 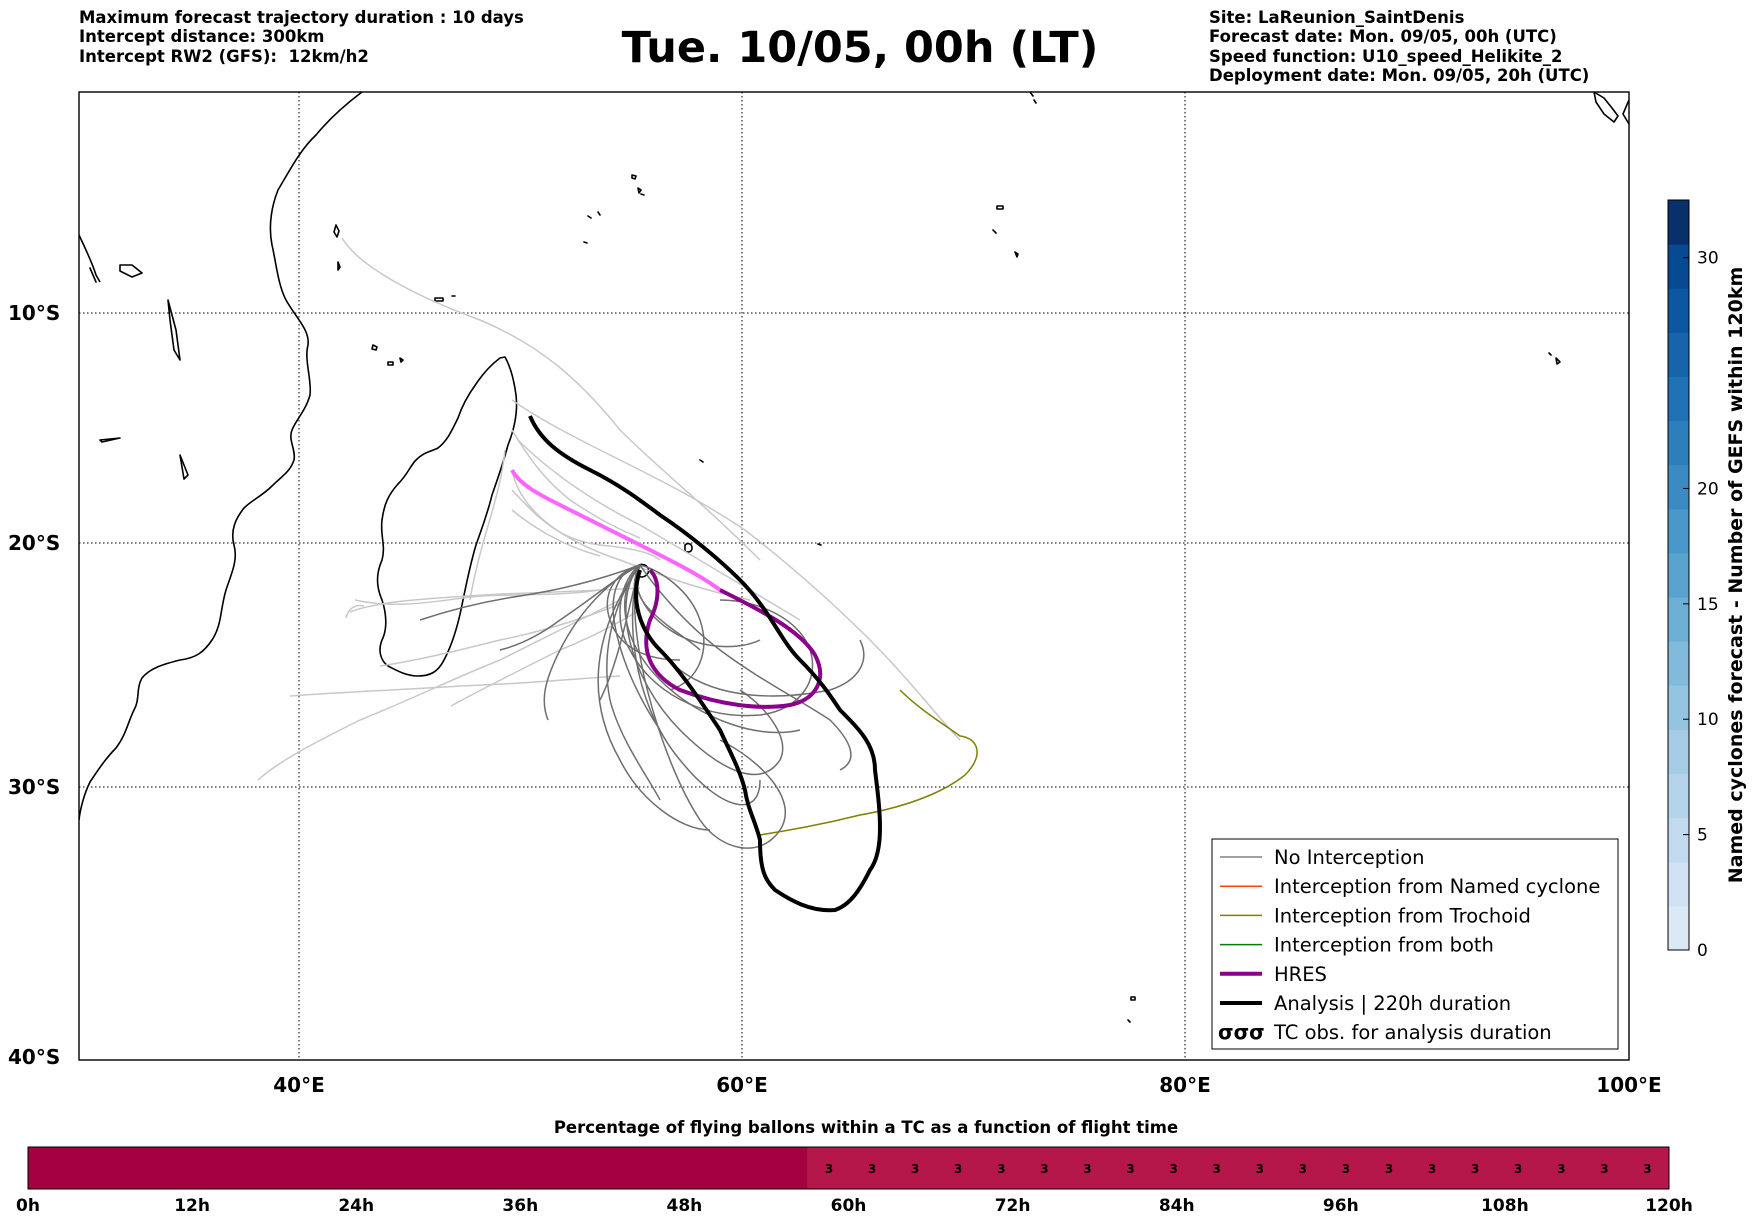 What do you see at coordinates (1384, 945) in the screenshot?
I see `legend-label: Interception from both` at bounding box center [1384, 945].